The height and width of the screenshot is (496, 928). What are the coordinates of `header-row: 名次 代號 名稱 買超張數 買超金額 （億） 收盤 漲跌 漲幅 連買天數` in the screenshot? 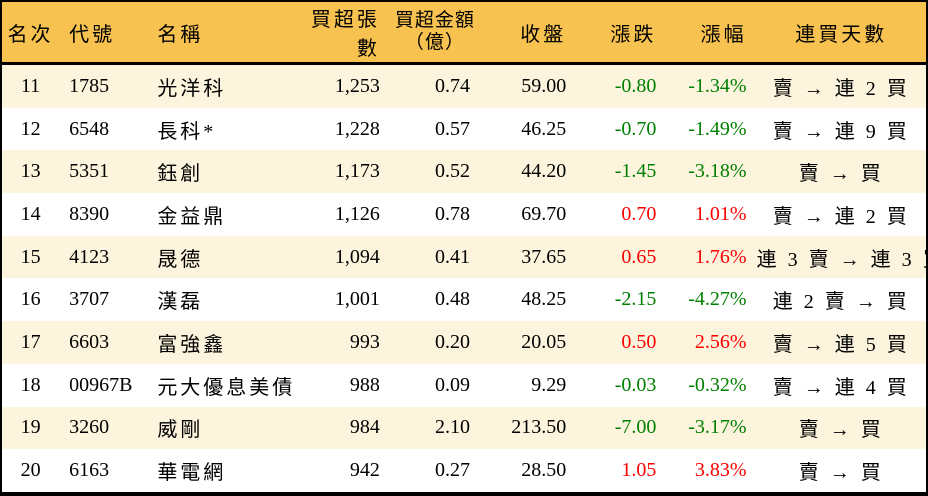 It's located at (464, 33).